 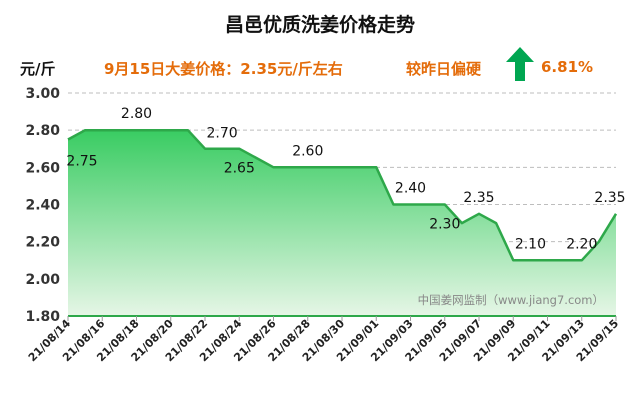 What do you see at coordinates (42, 243) in the screenshot?
I see `y-tick-label: 2.20` at bounding box center [42, 243].